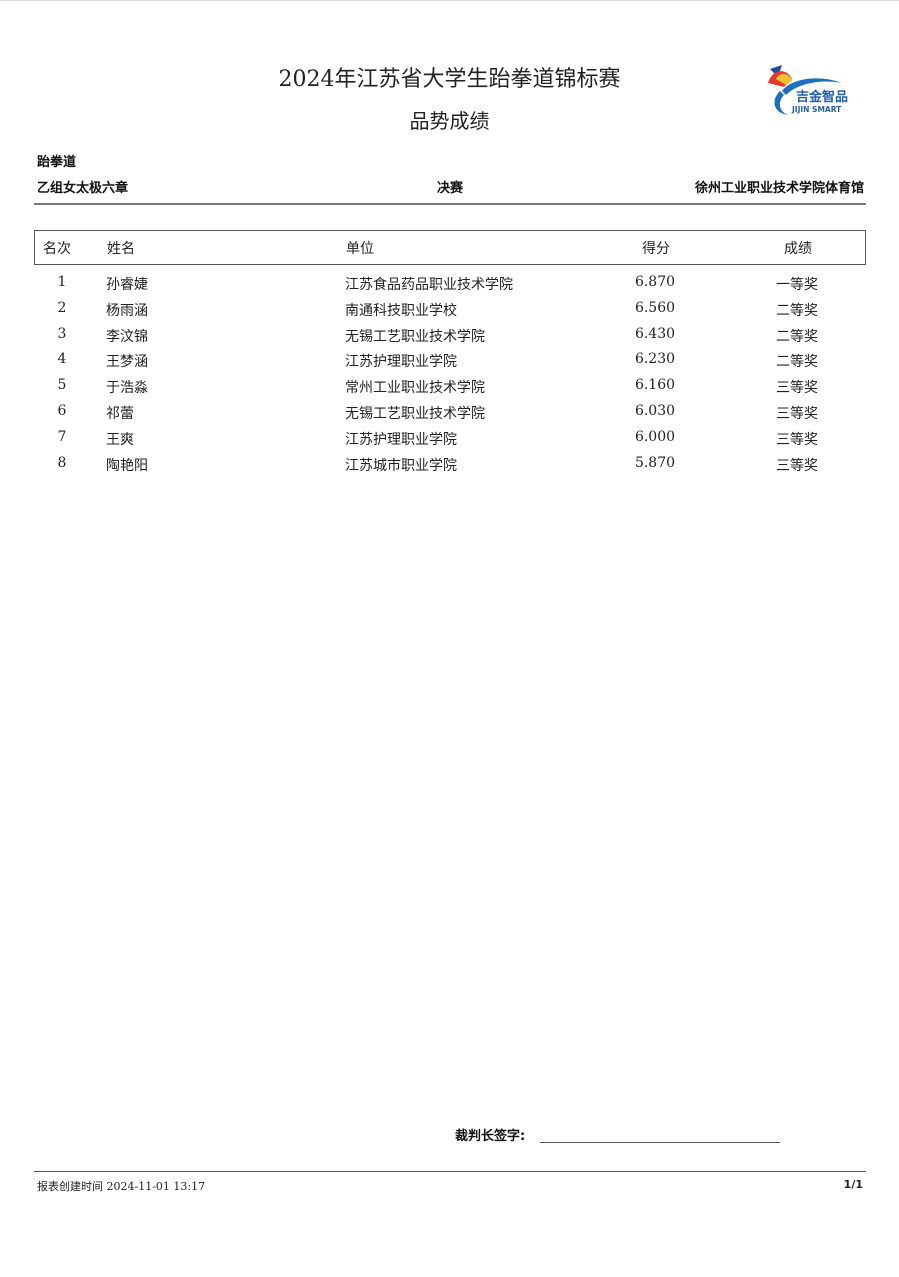  What do you see at coordinates (450, 204) in the screenshot?
I see `header-divider` at bounding box center [450, 204].